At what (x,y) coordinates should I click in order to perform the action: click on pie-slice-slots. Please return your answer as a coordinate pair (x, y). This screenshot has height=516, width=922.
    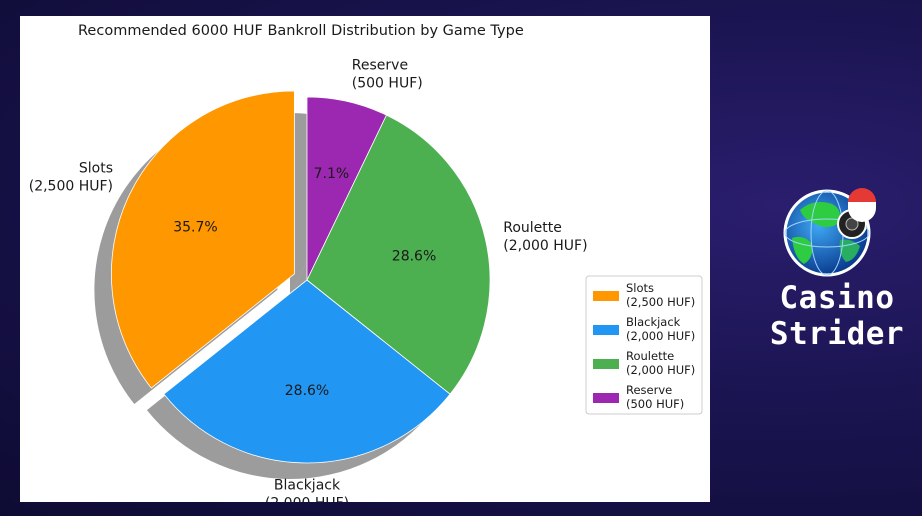
    Looking at the image, I should click on (202, 239).